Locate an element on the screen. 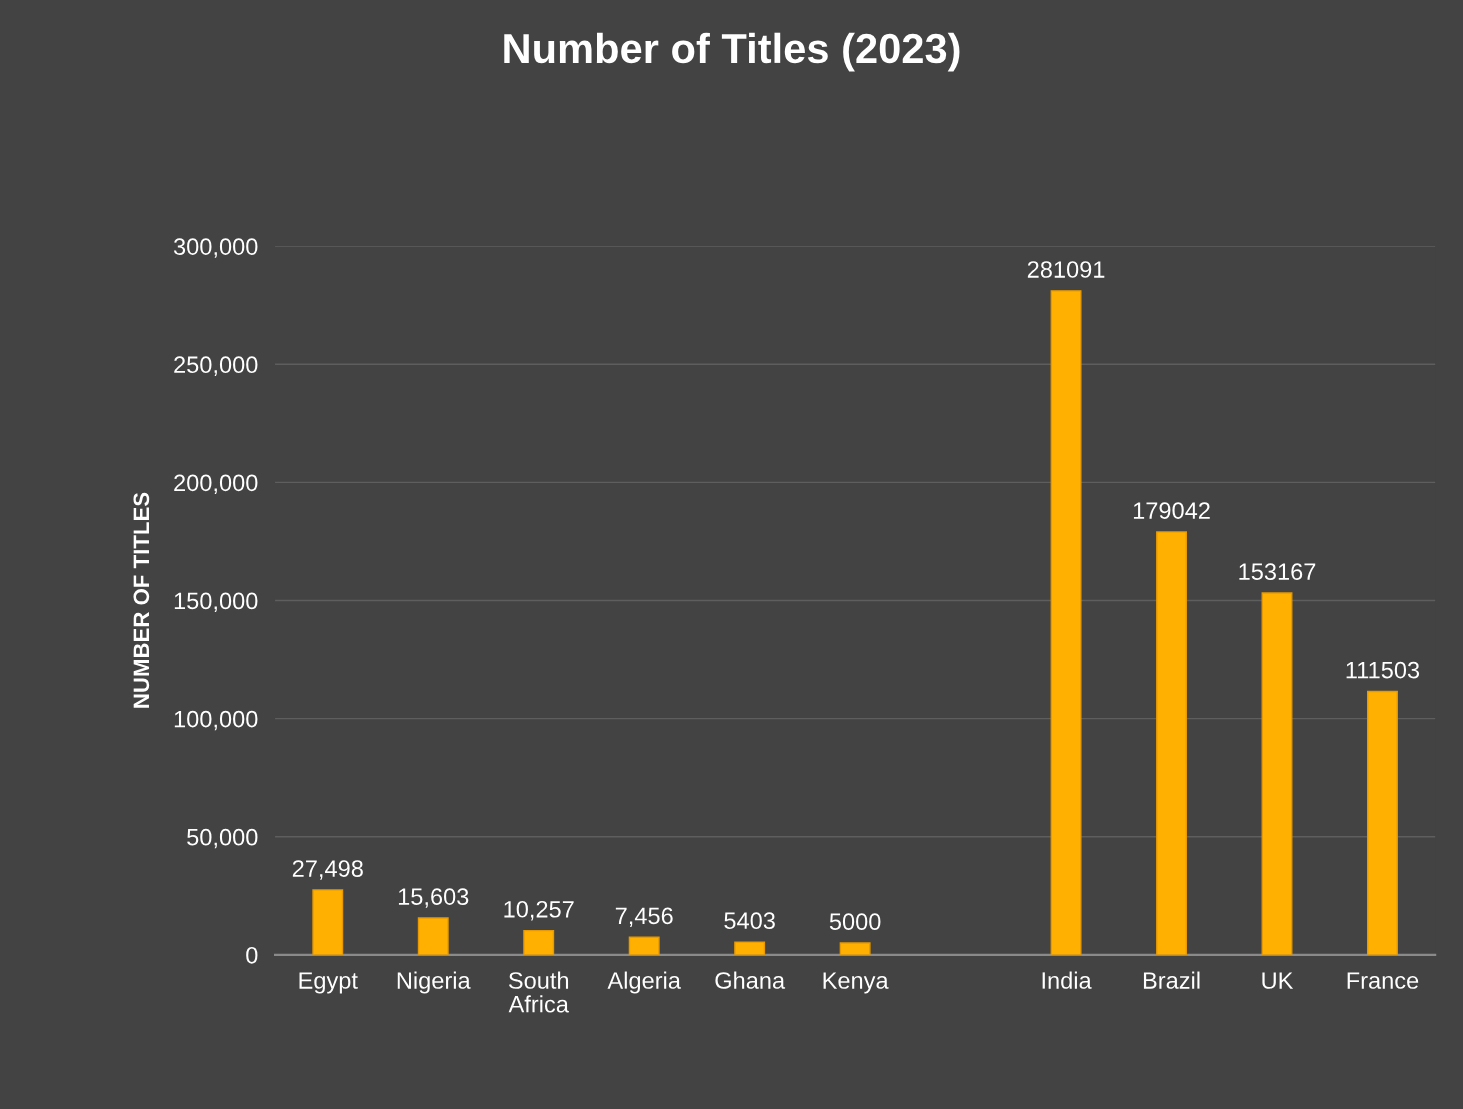  data-label: 15,603 is located at coordinates (433, 898).